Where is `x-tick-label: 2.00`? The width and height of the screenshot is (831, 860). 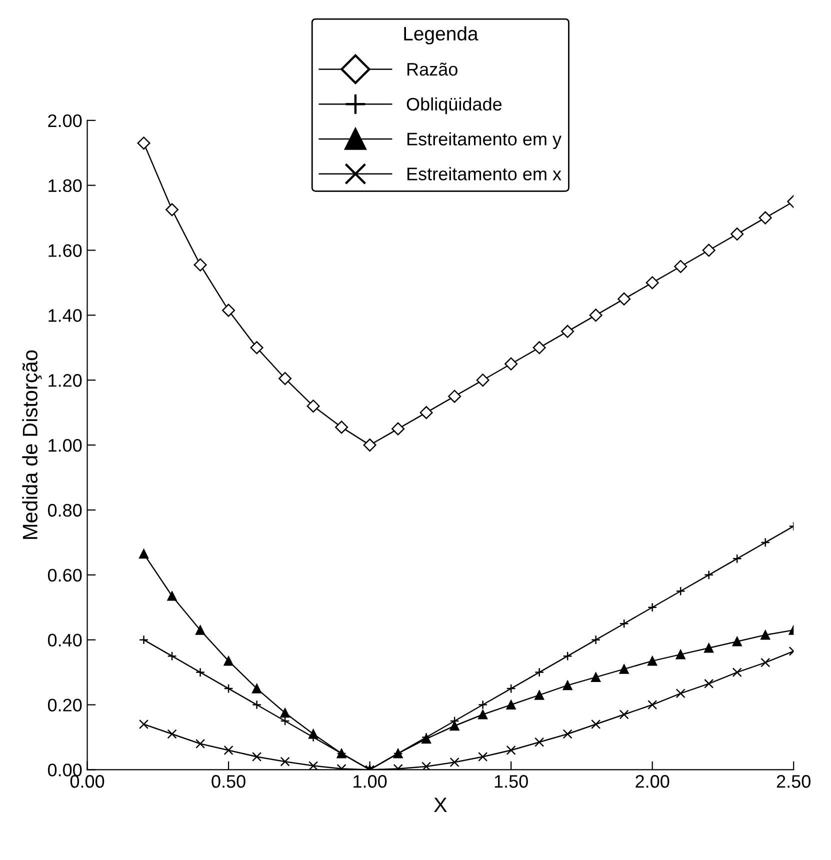 x-tick-label: 2.00 is located at coordinates (653, 781).